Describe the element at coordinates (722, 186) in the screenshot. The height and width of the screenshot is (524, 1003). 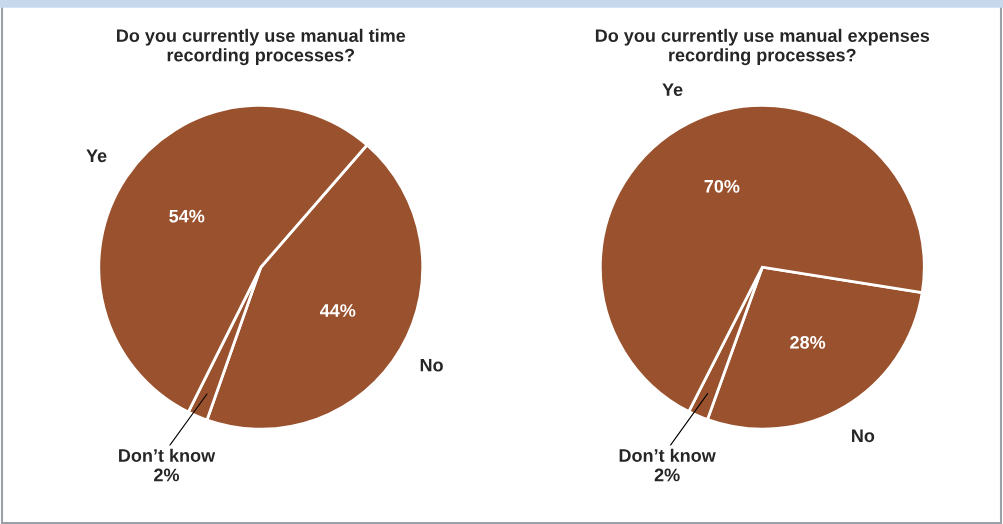
I see `data-label: 70%` at that location.